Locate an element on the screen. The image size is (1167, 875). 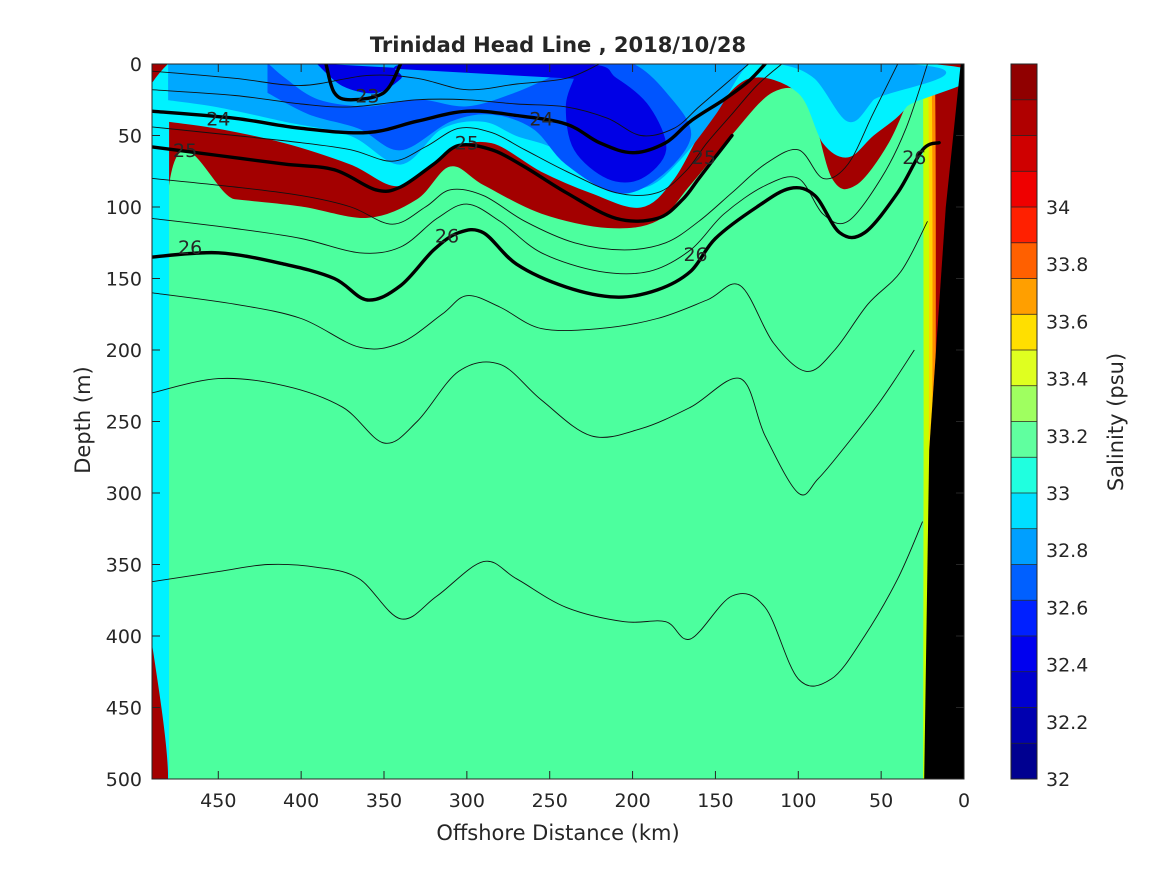
colorbar-tick-label-9: 33.8 is located at coordinates (1067, 265).